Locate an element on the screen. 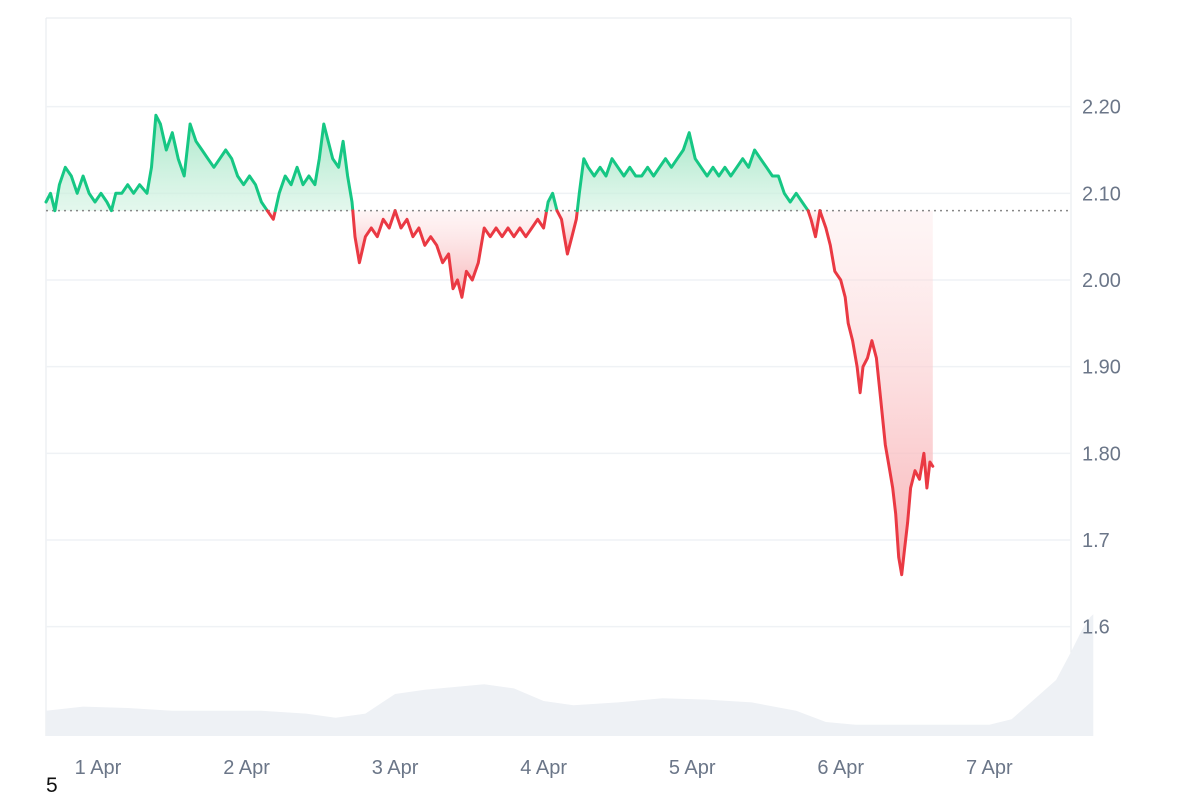  x-tick-label: 4 Apr is located at coordinates (543, 768).